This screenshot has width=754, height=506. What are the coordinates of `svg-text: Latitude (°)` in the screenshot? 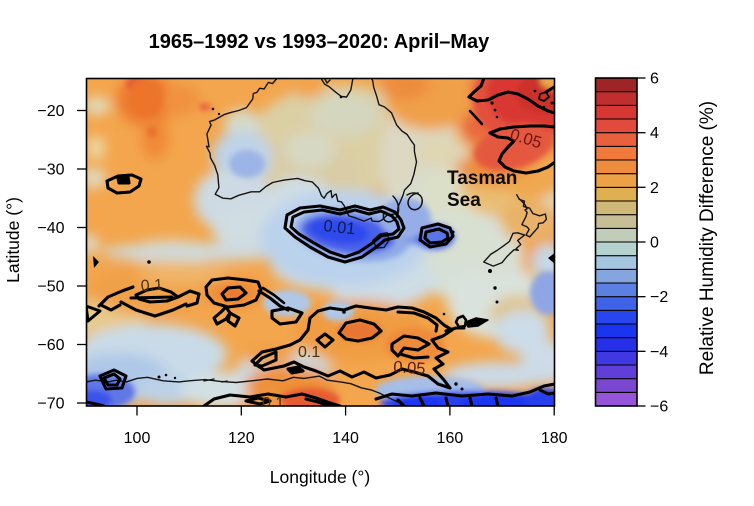 It's located at (13, 240).